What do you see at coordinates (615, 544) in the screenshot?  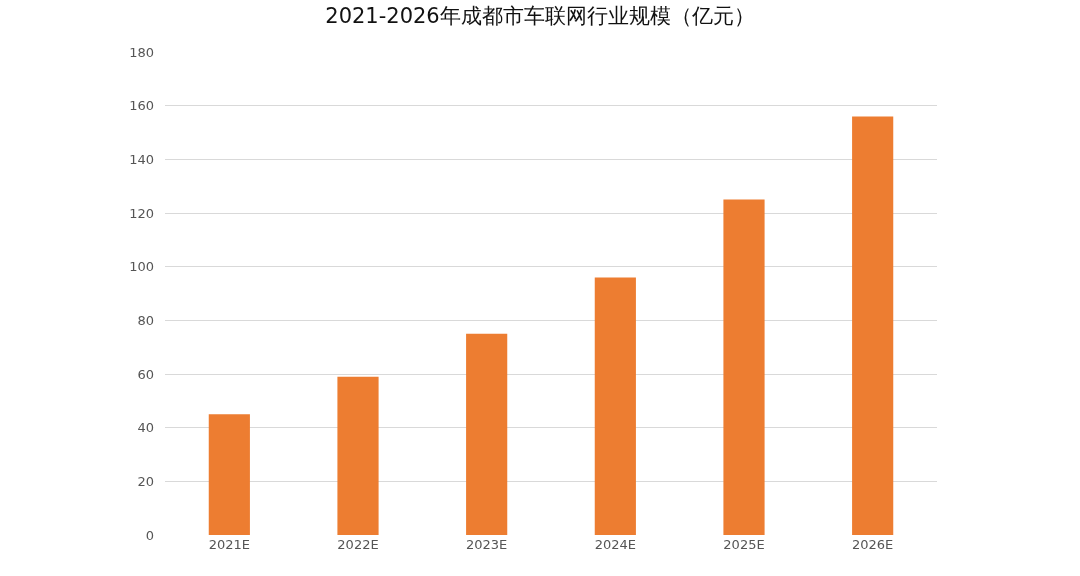 I see `x-tick-label: 2024E` at bounding box center [615, 544].